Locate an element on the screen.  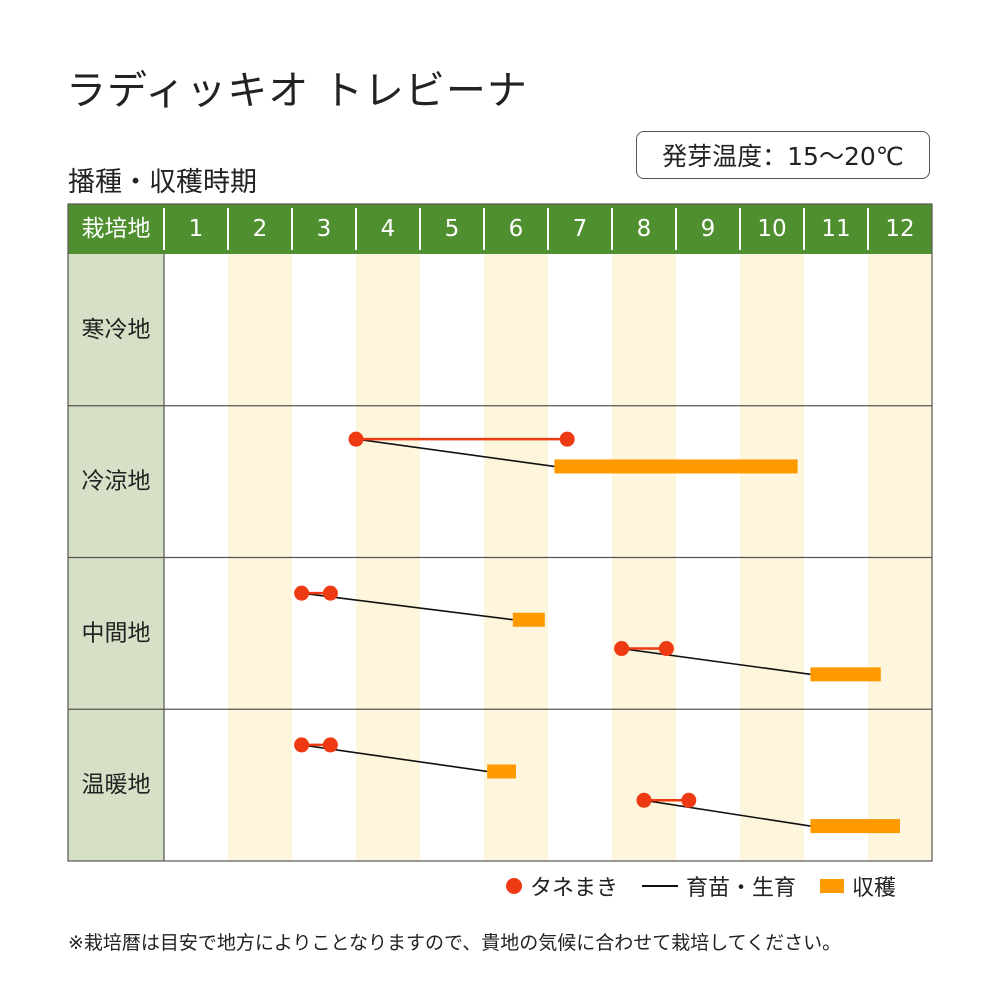
month-label: 7 is located at coordinates (580, 229).